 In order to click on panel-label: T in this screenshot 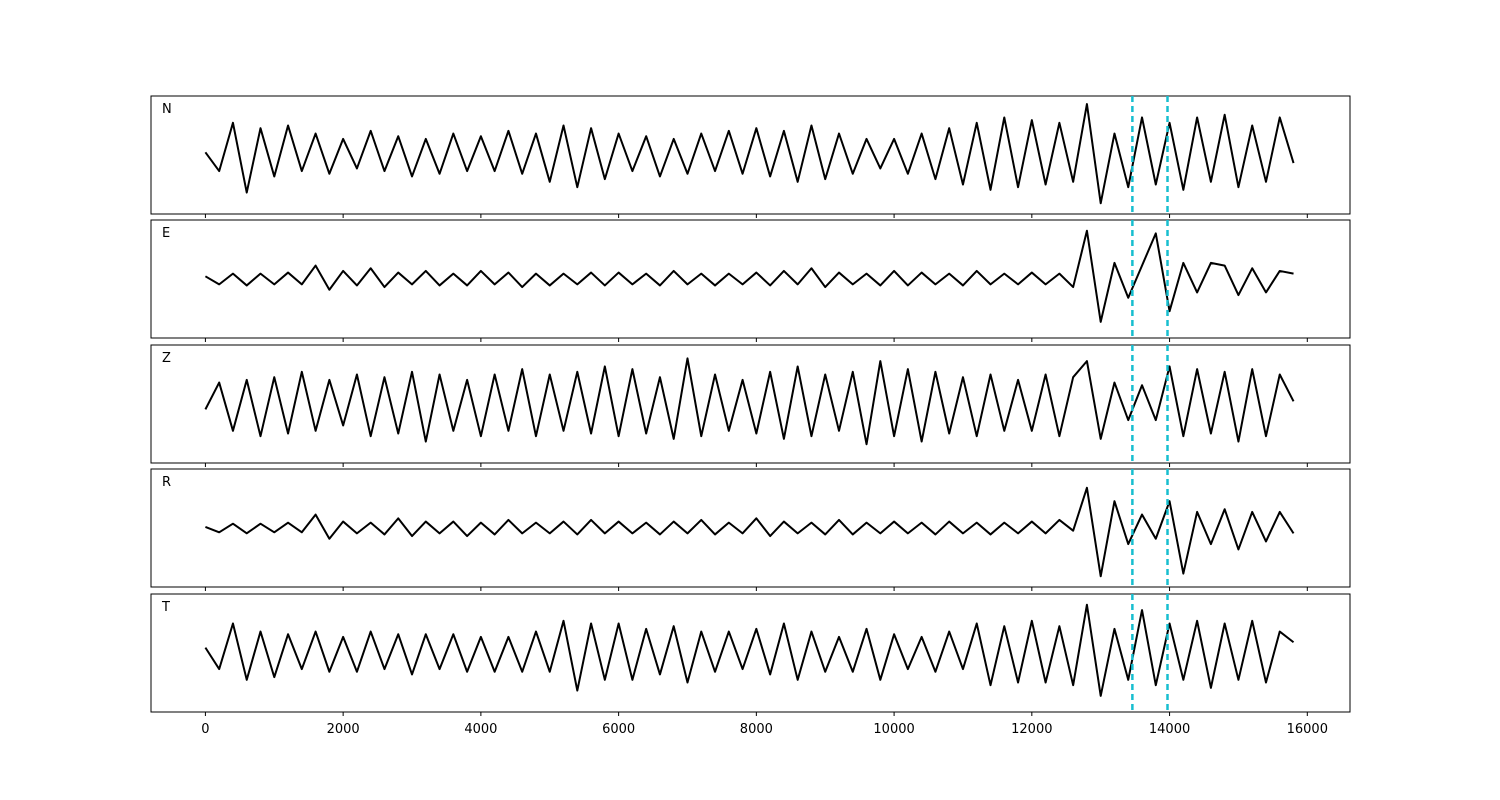, I will do `click(165, 607)`.